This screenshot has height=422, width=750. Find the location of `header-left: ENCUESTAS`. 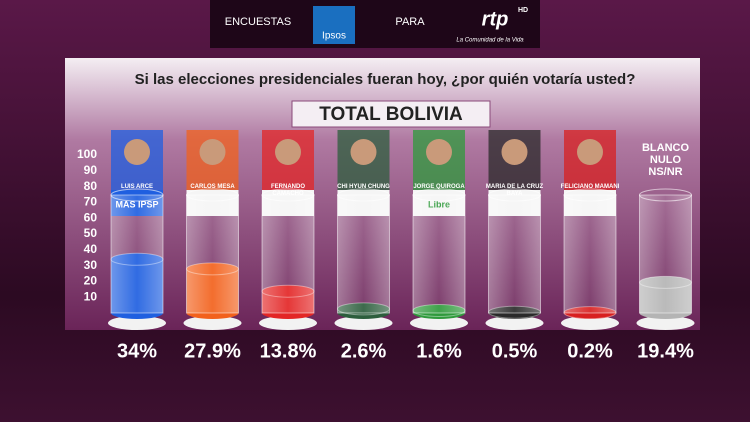

header-left: ENCUESTAS is located at coordinates (258, 22).